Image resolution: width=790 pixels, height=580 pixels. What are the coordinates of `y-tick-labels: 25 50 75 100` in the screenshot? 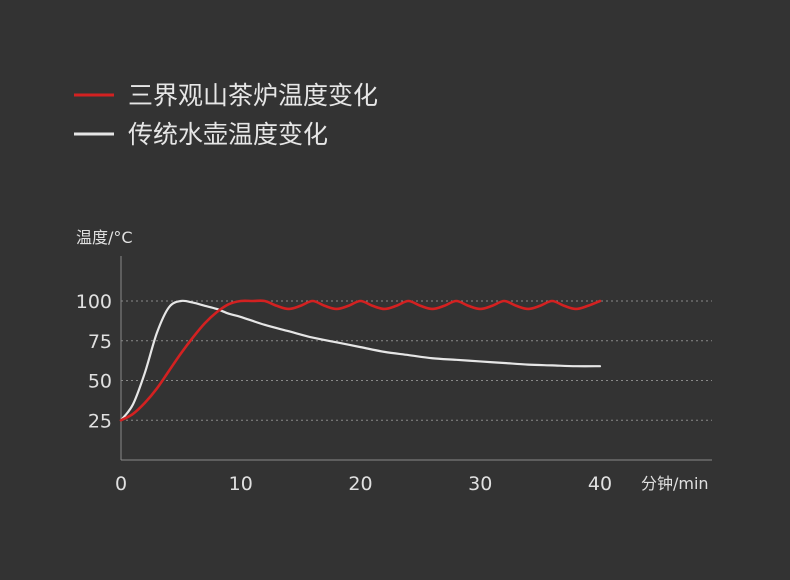 It's located at (94, 361).